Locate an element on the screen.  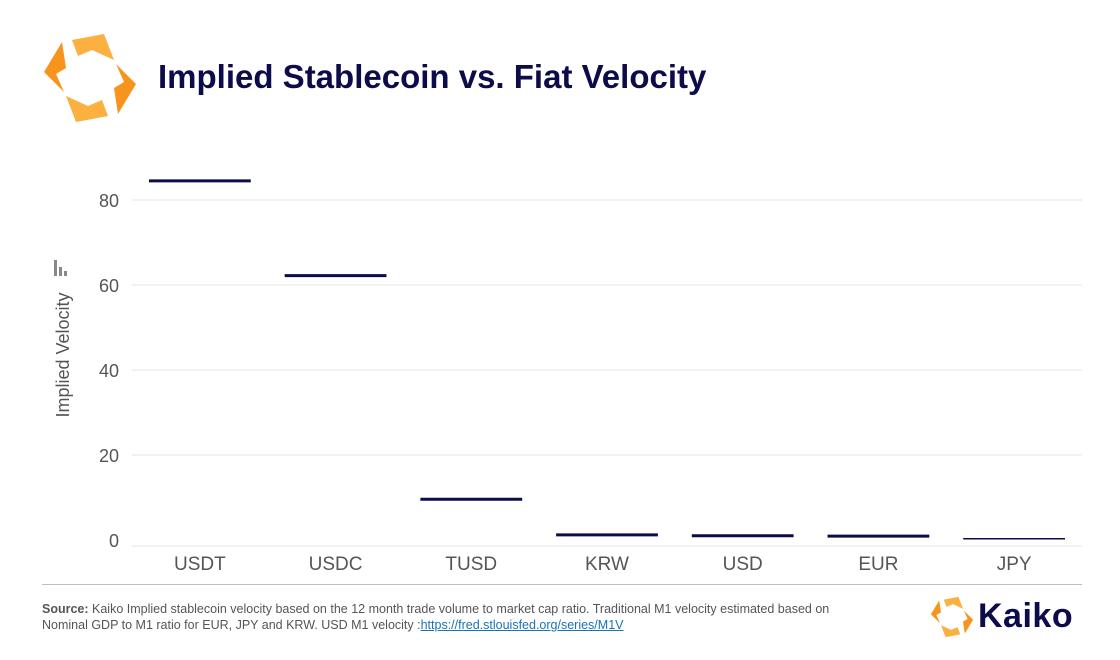
x-tick-labels: USDT USDC TUSD KRW USD EUR JPY is located at coordinates (603, 564).